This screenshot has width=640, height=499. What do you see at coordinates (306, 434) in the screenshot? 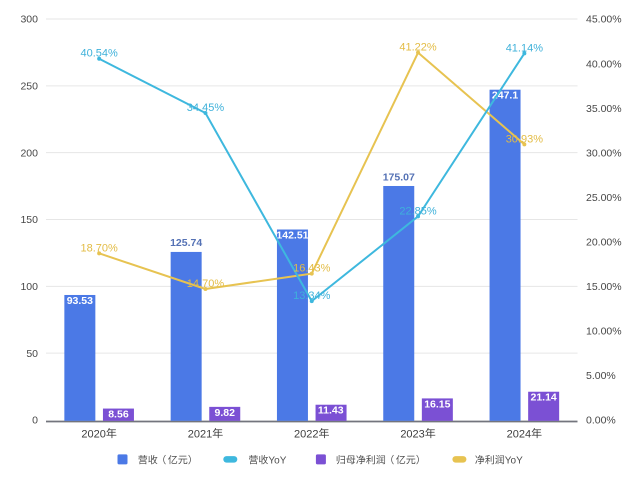
I see `svg-text: 2022` at bounding box center [306, 434].